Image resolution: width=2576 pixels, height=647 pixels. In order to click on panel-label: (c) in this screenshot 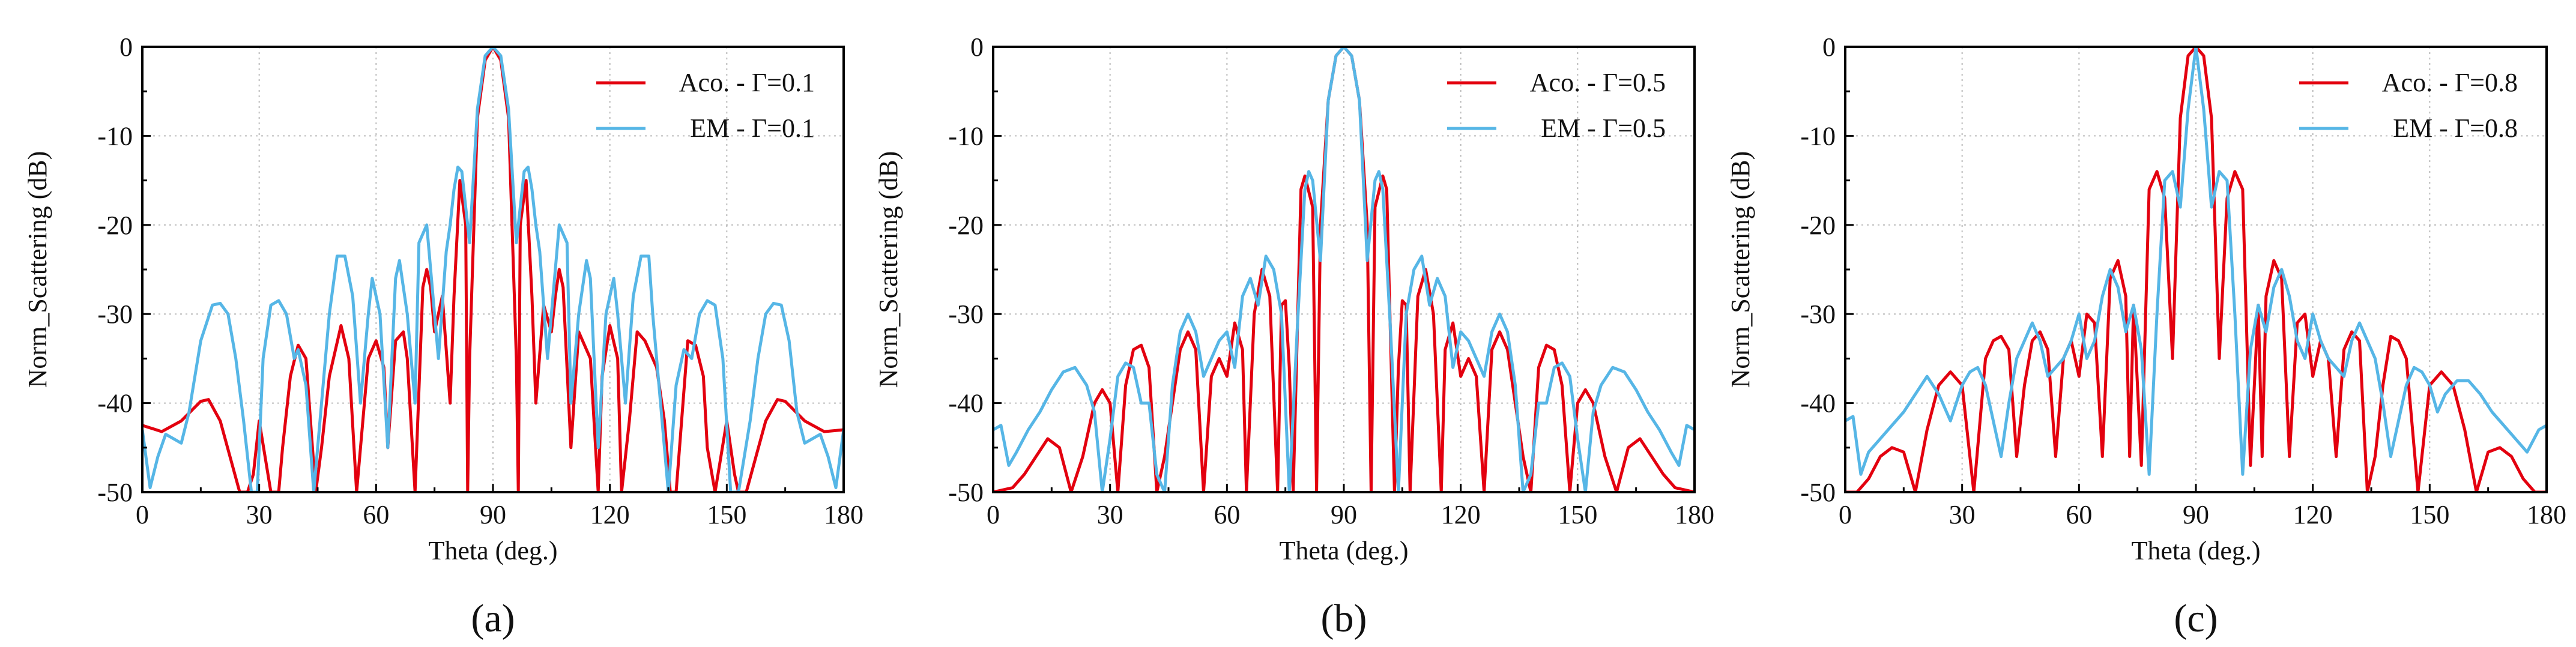, I will do `click(2196, 618)`.